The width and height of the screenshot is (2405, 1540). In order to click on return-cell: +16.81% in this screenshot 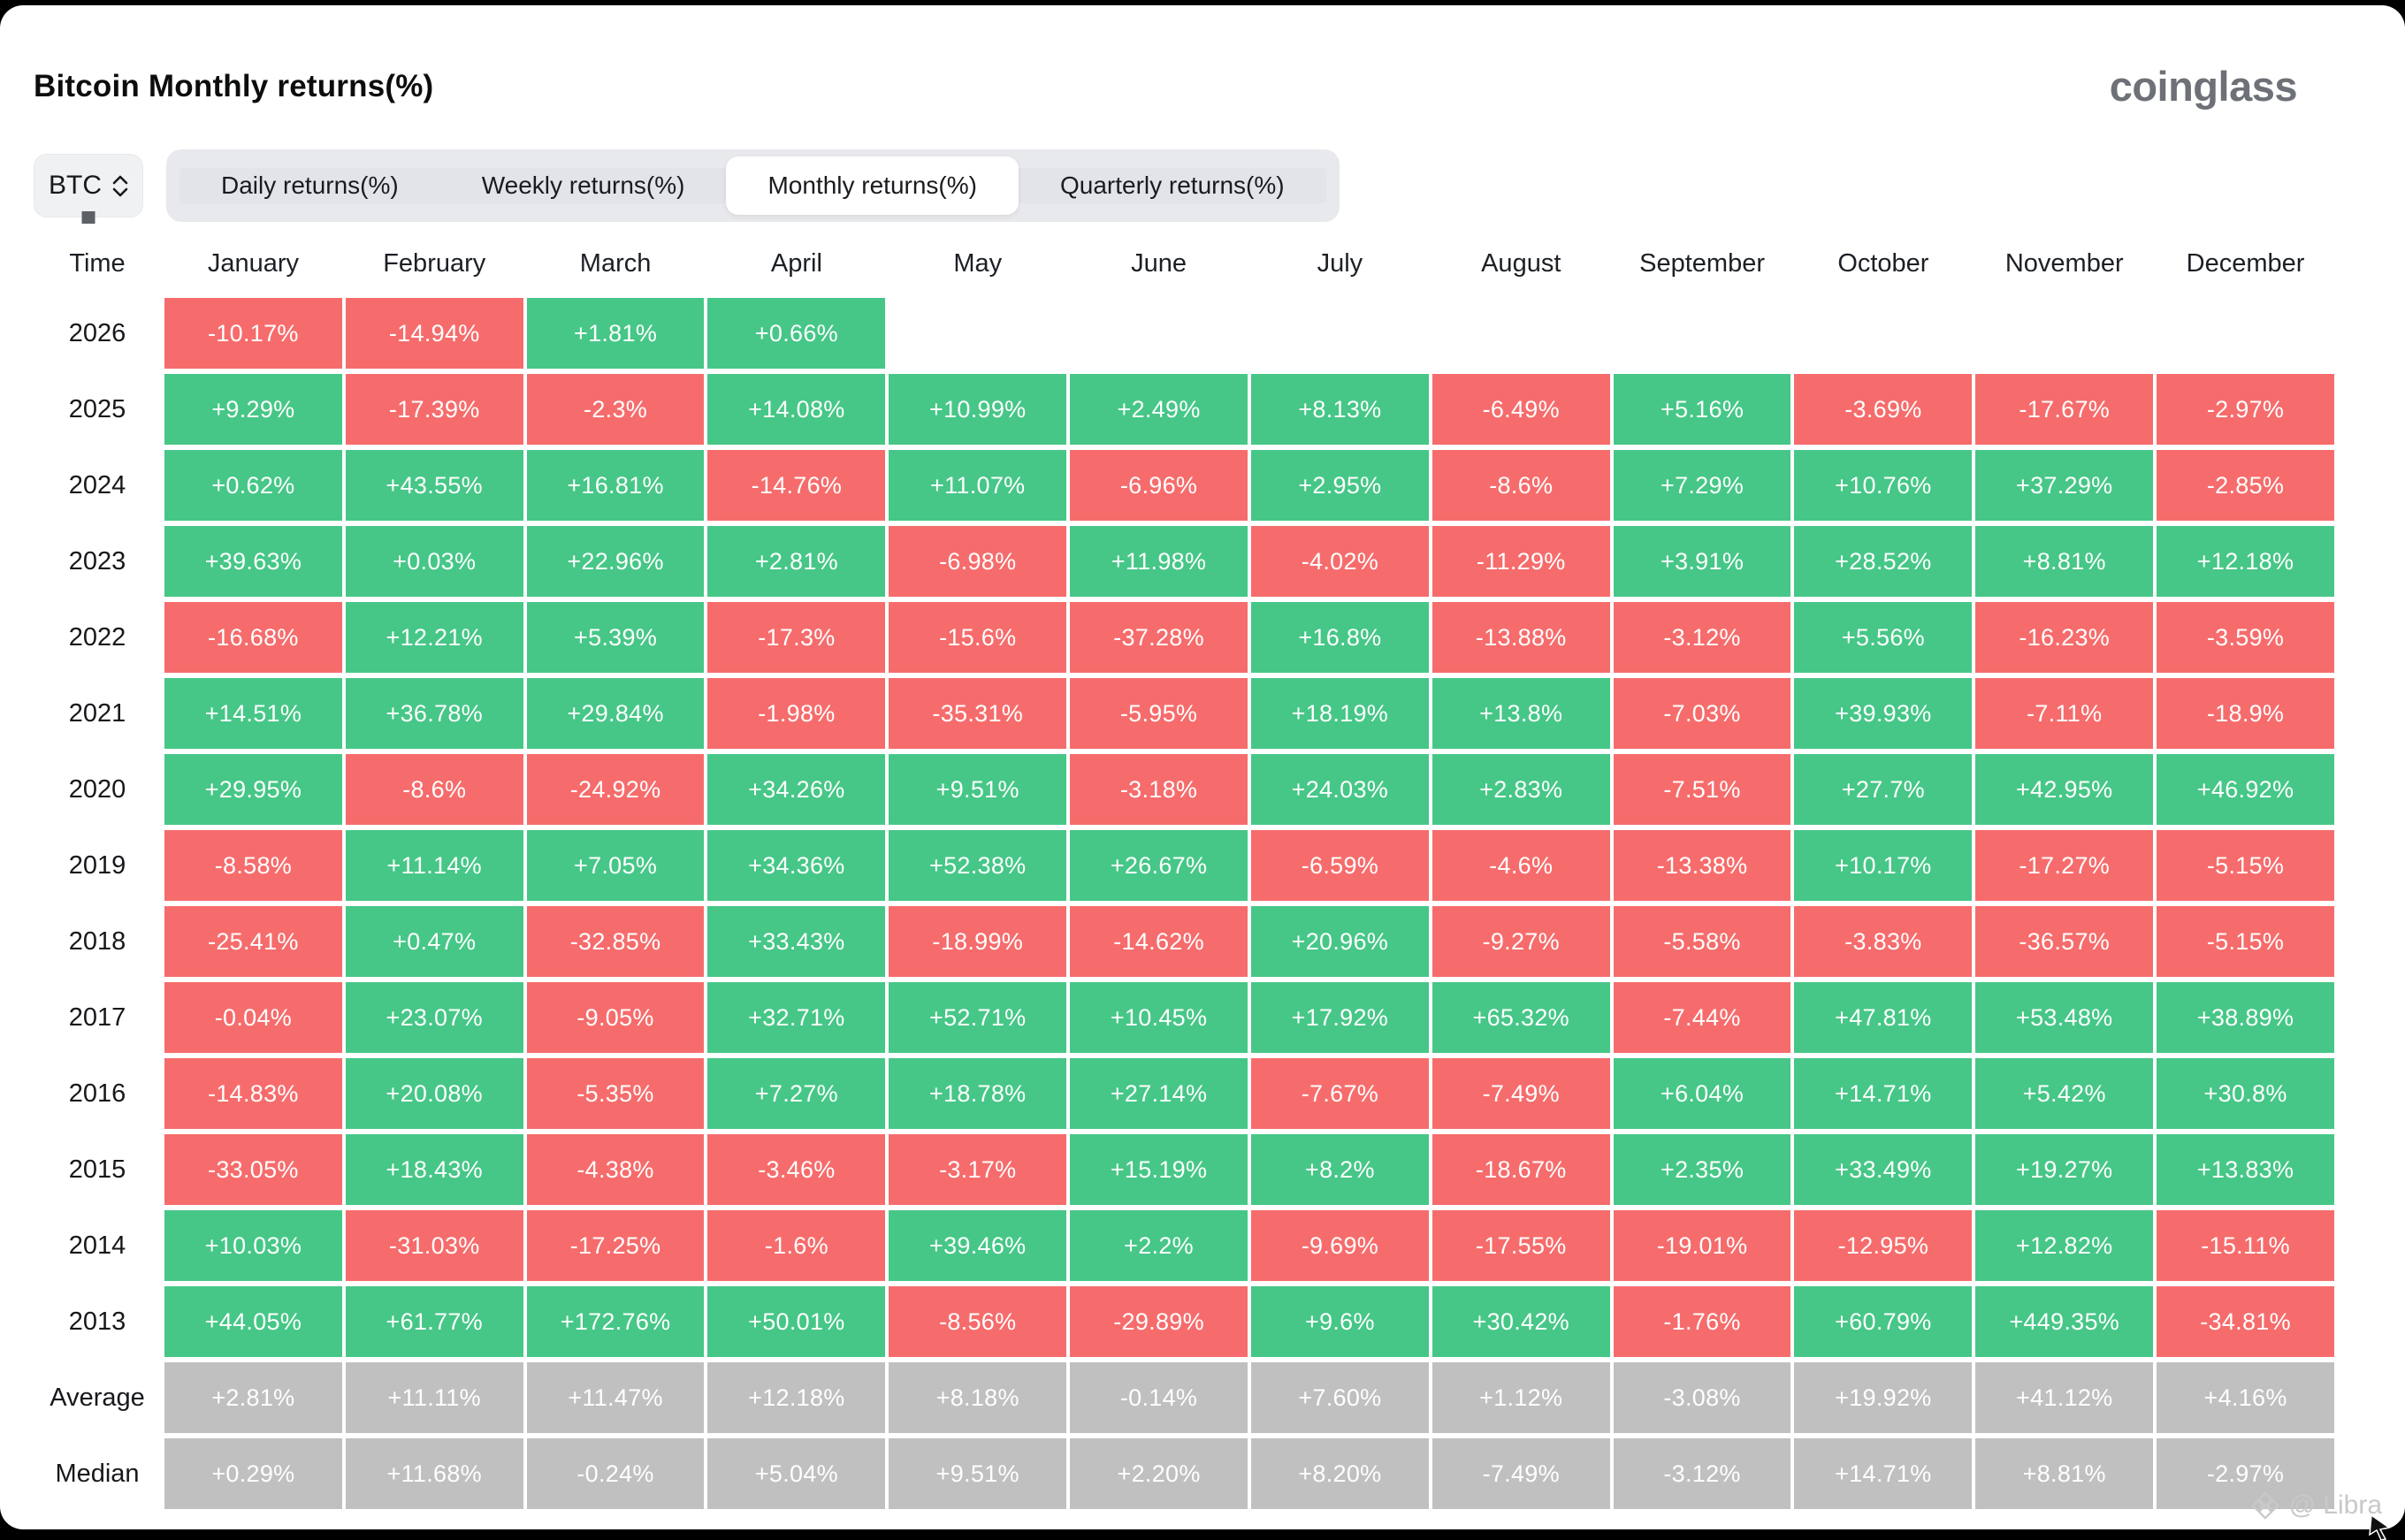, I will do `click(615, 486)`.